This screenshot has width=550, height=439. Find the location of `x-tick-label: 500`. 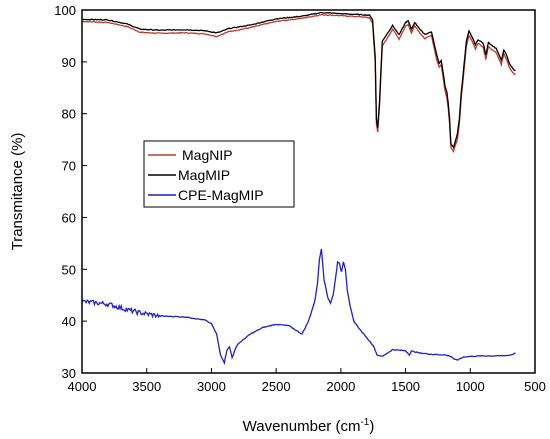

x-tick-label: 500 is located at coordinates (535, 386).